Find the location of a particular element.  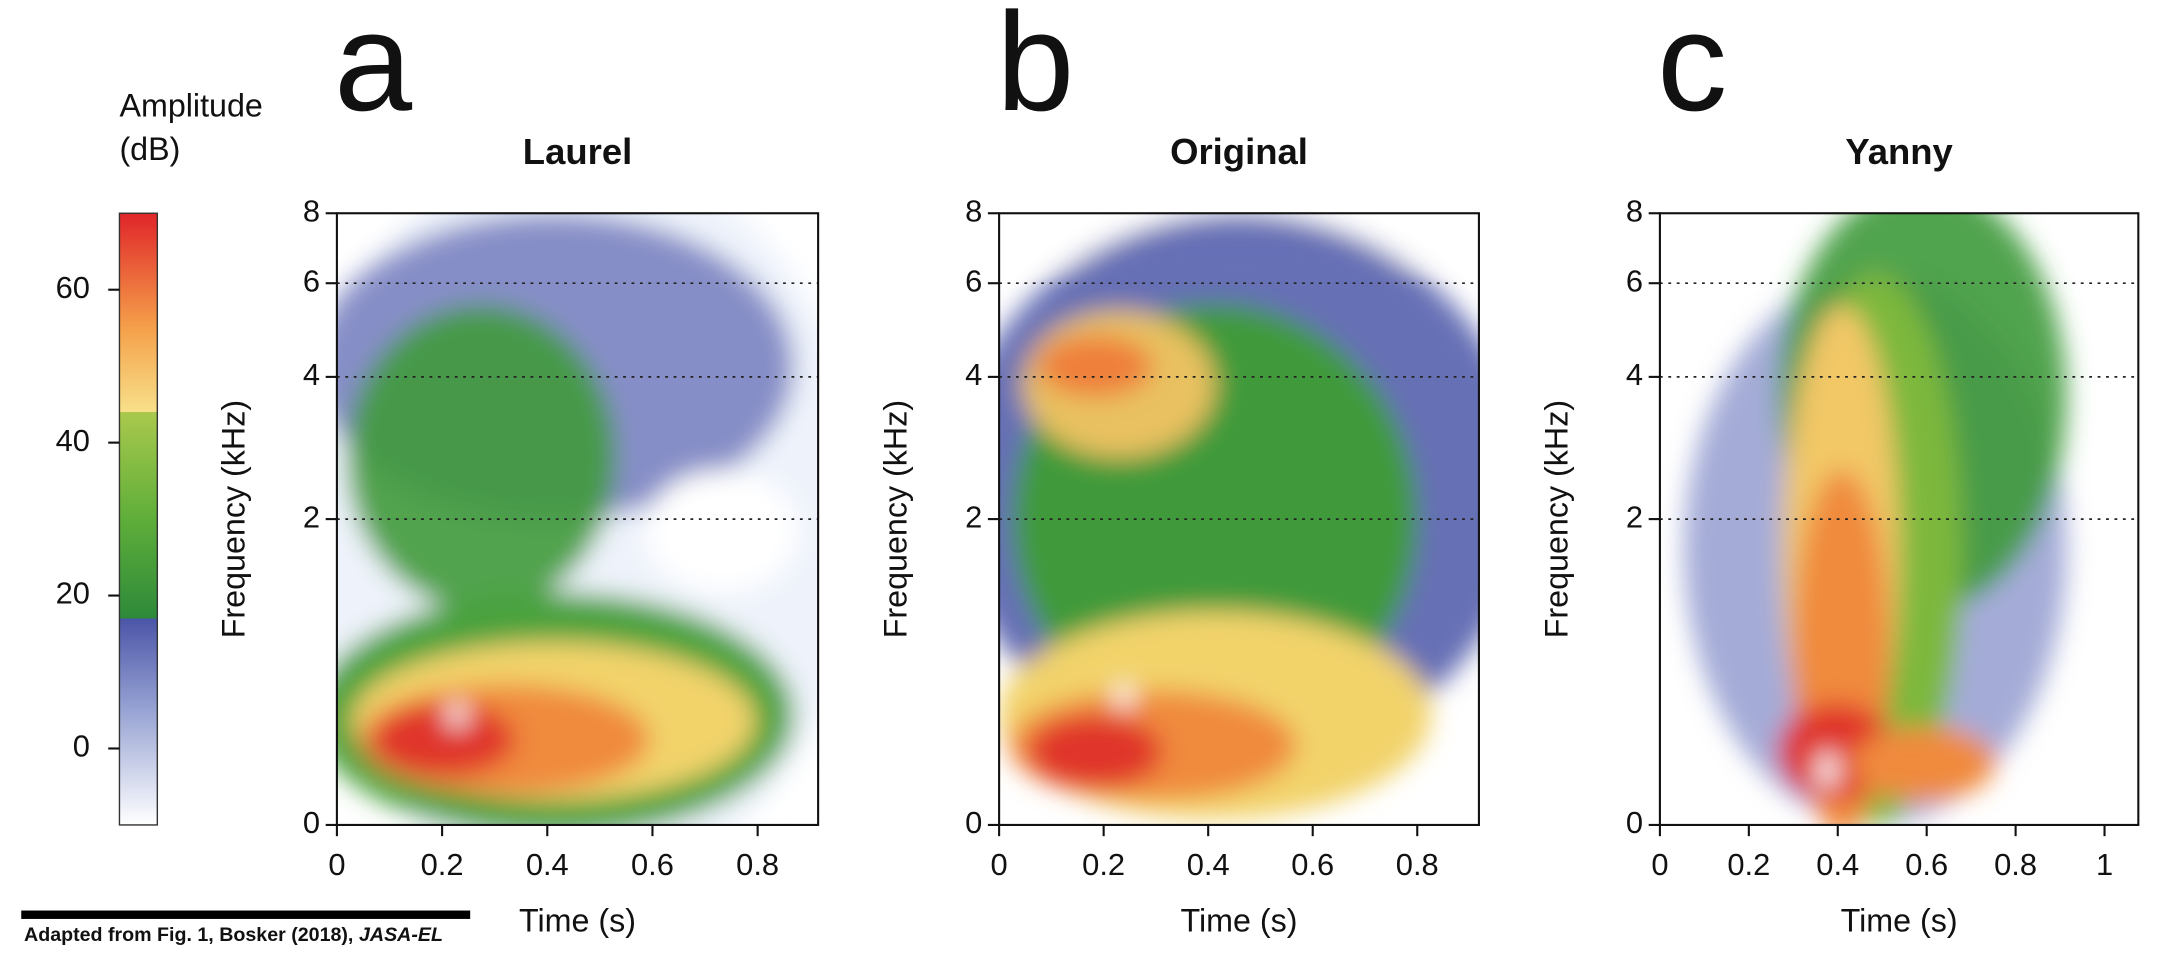

x-tick-label: 1 is located at coordinates (2104, 864).